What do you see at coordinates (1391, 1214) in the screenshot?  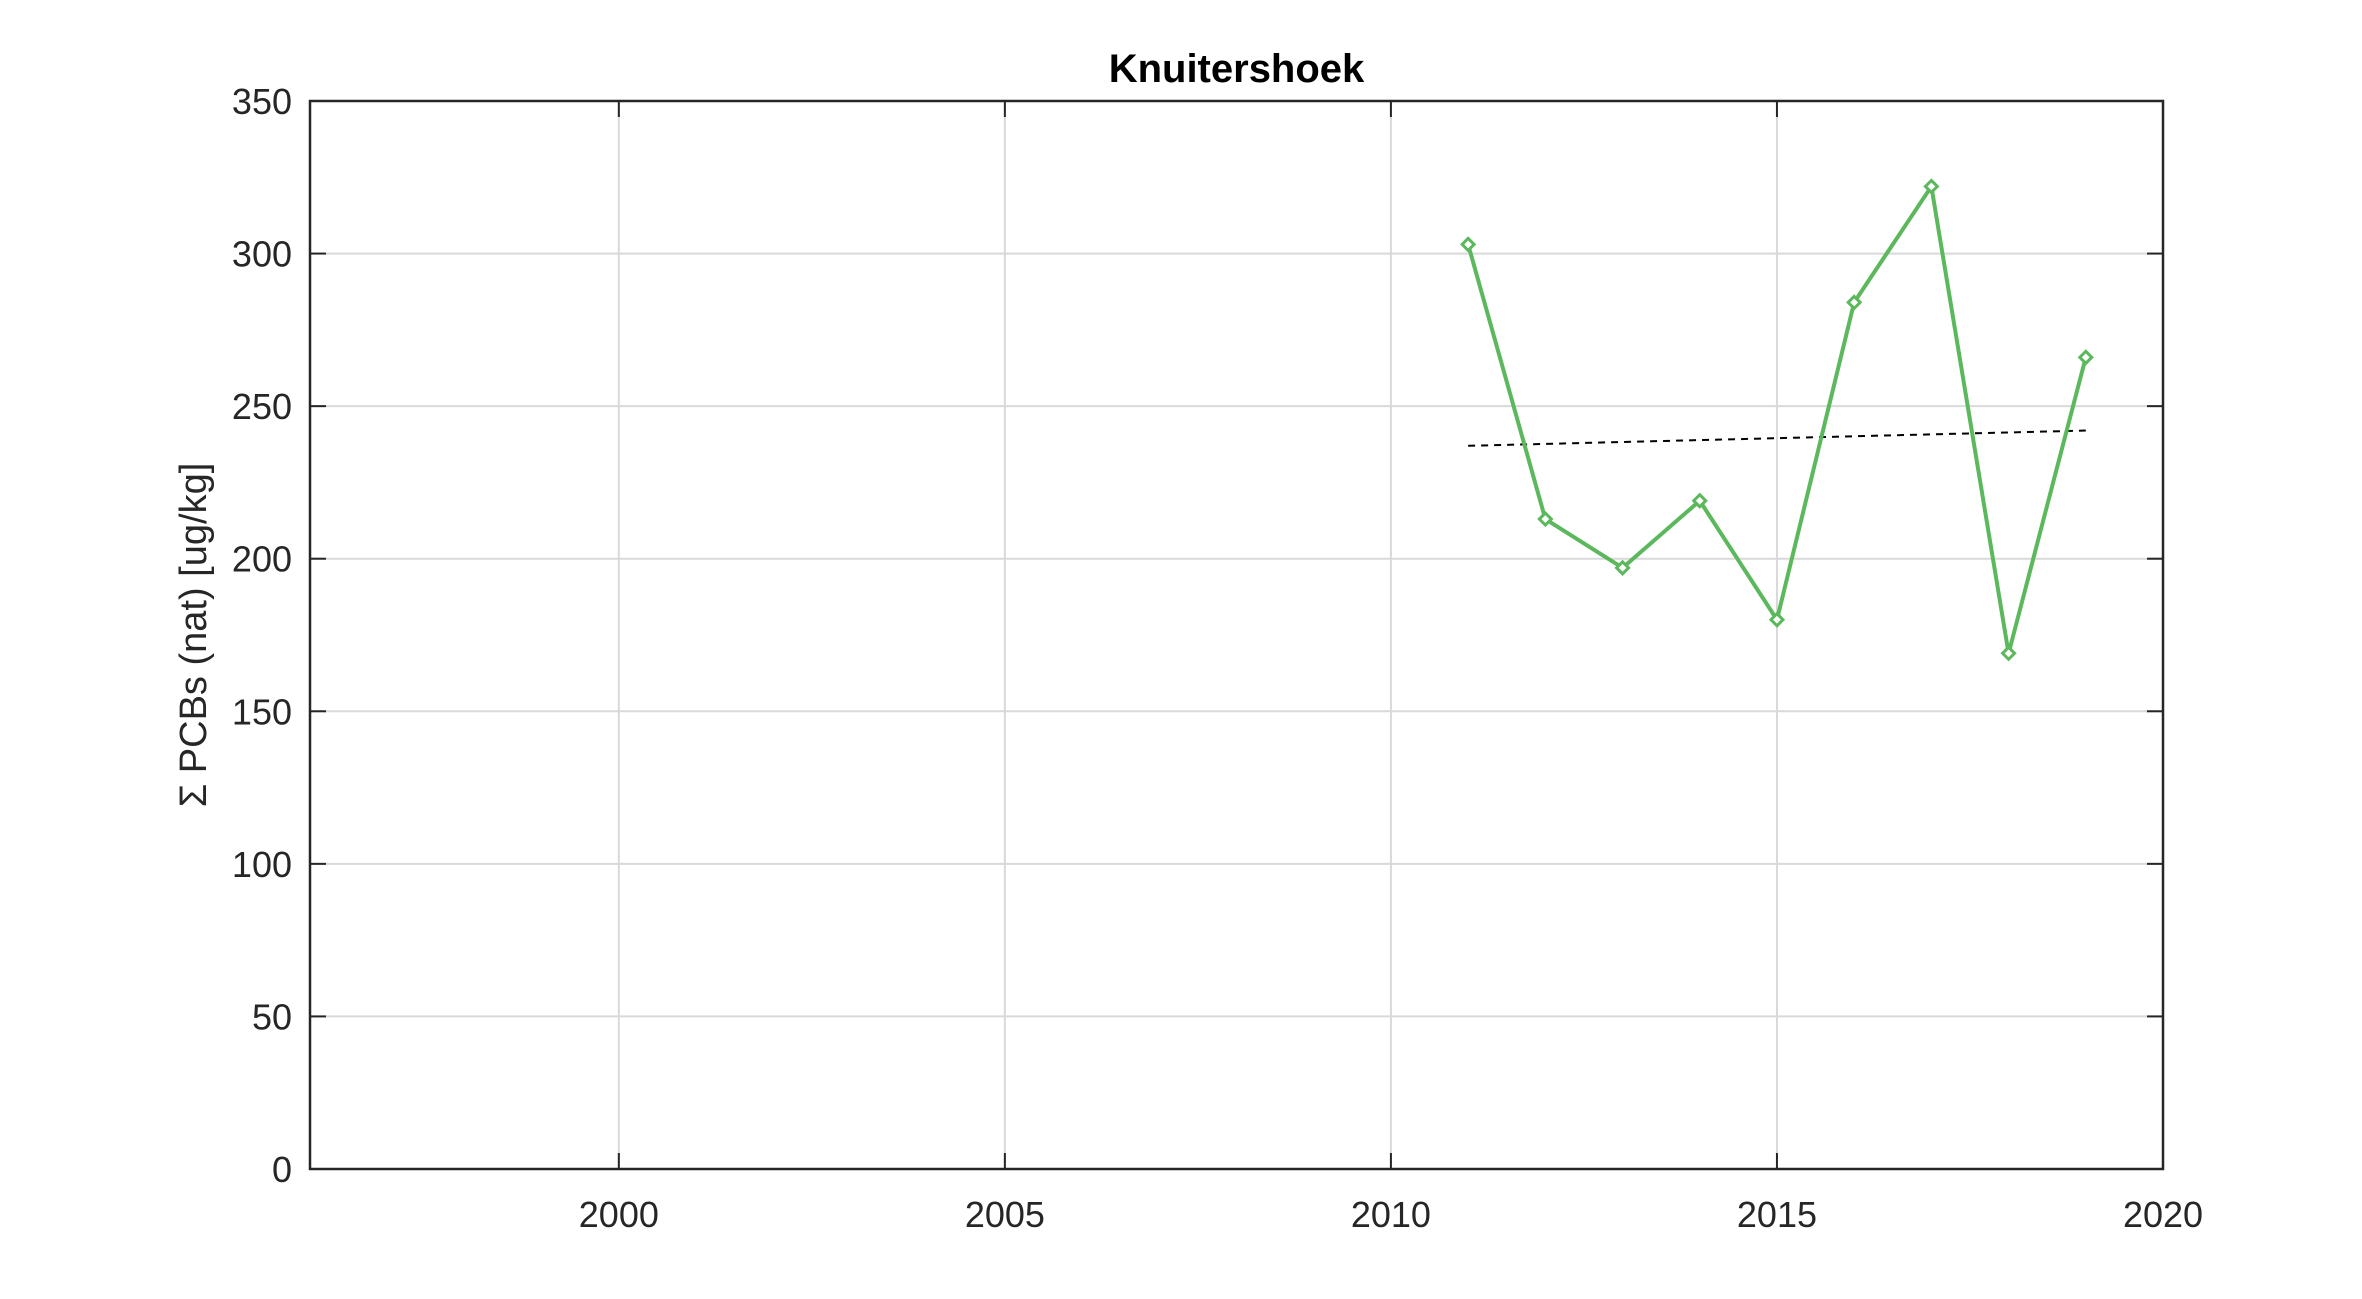 I see `x-tick-label: 2010` at bounding box center [1391, 1214].